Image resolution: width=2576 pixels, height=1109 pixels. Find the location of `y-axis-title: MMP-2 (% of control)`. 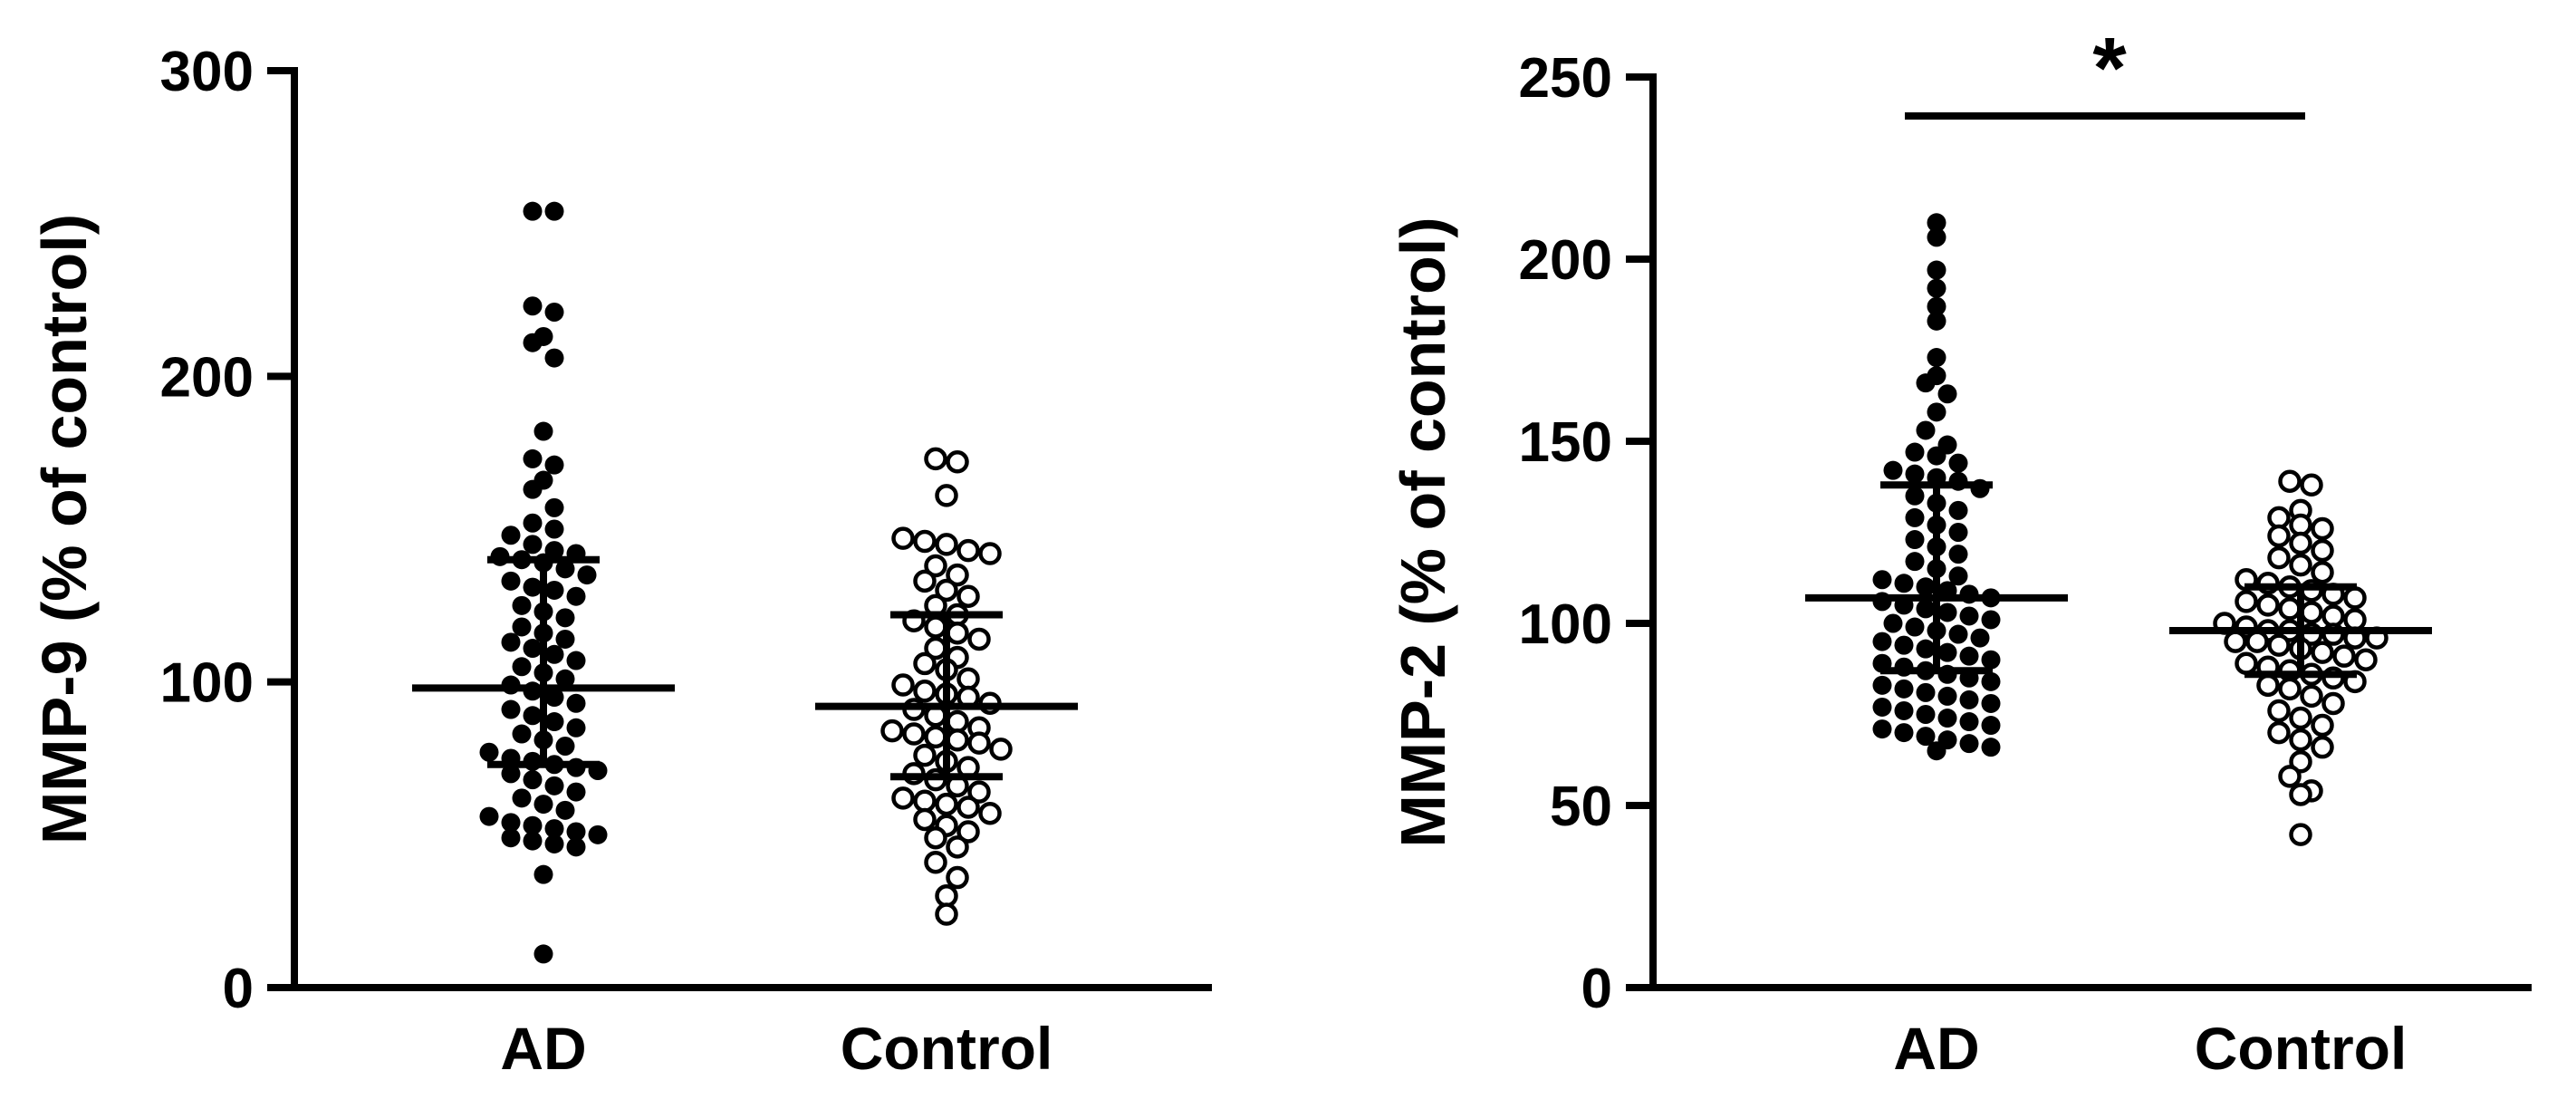

y-axis-title: MMP-2 (% of control) is located at coordinates (1423, 532).